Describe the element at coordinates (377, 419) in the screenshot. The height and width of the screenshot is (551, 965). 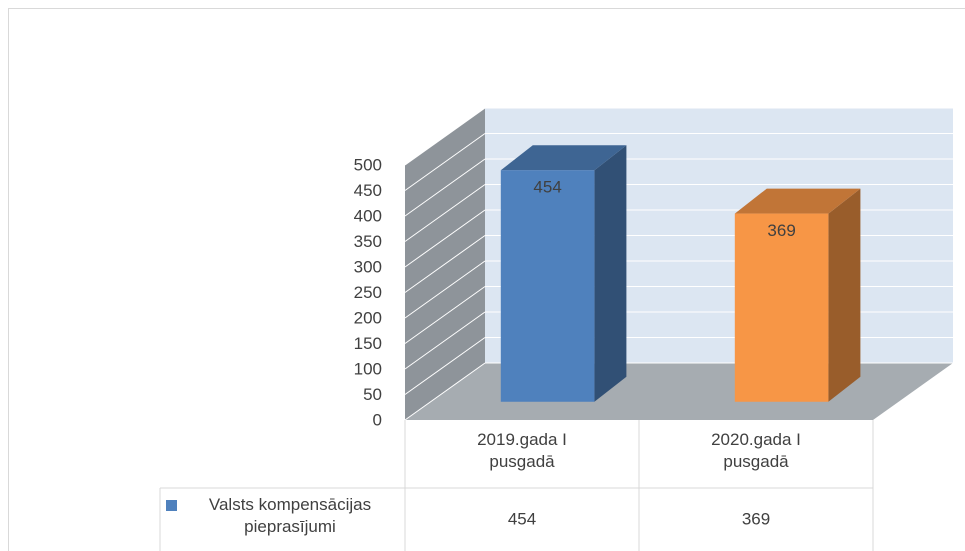
I see `y-tick-label: 0` at that location.